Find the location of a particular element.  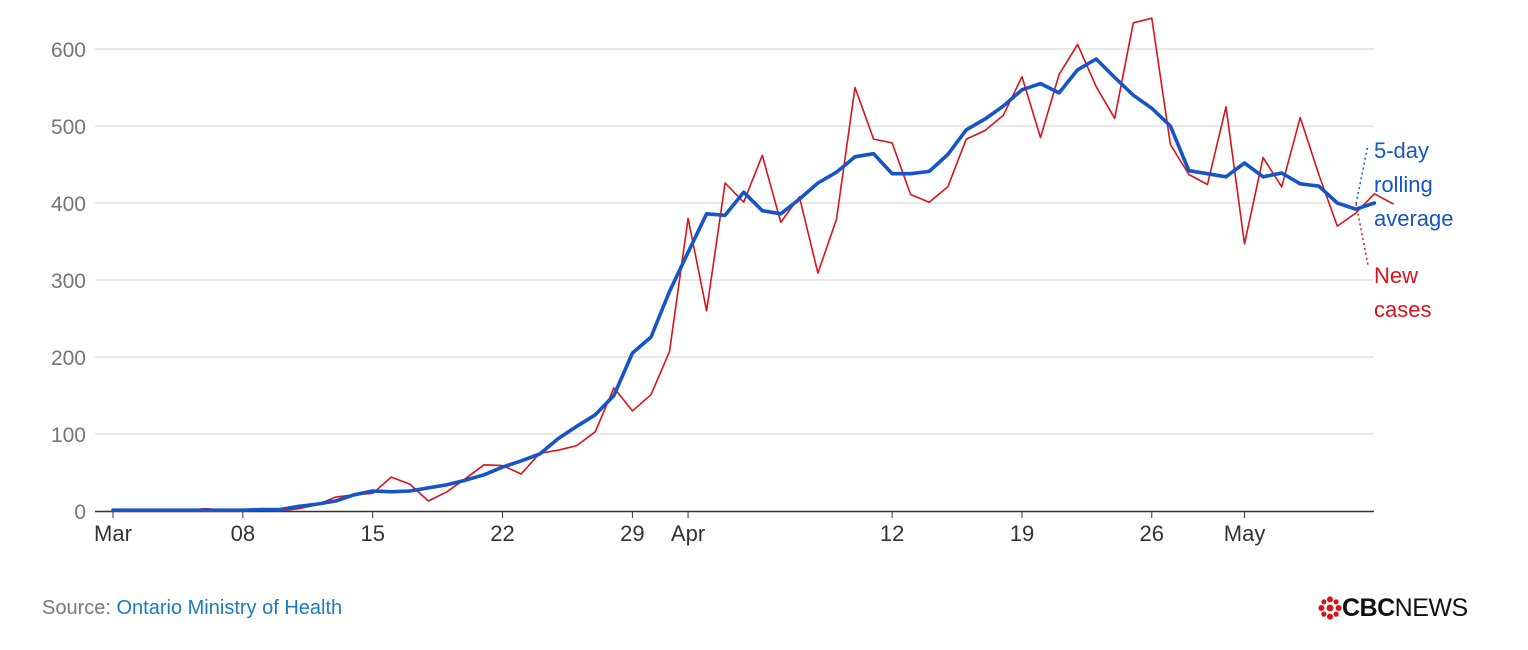

x-tick-label: 22 is located at coordinates (502, 533).